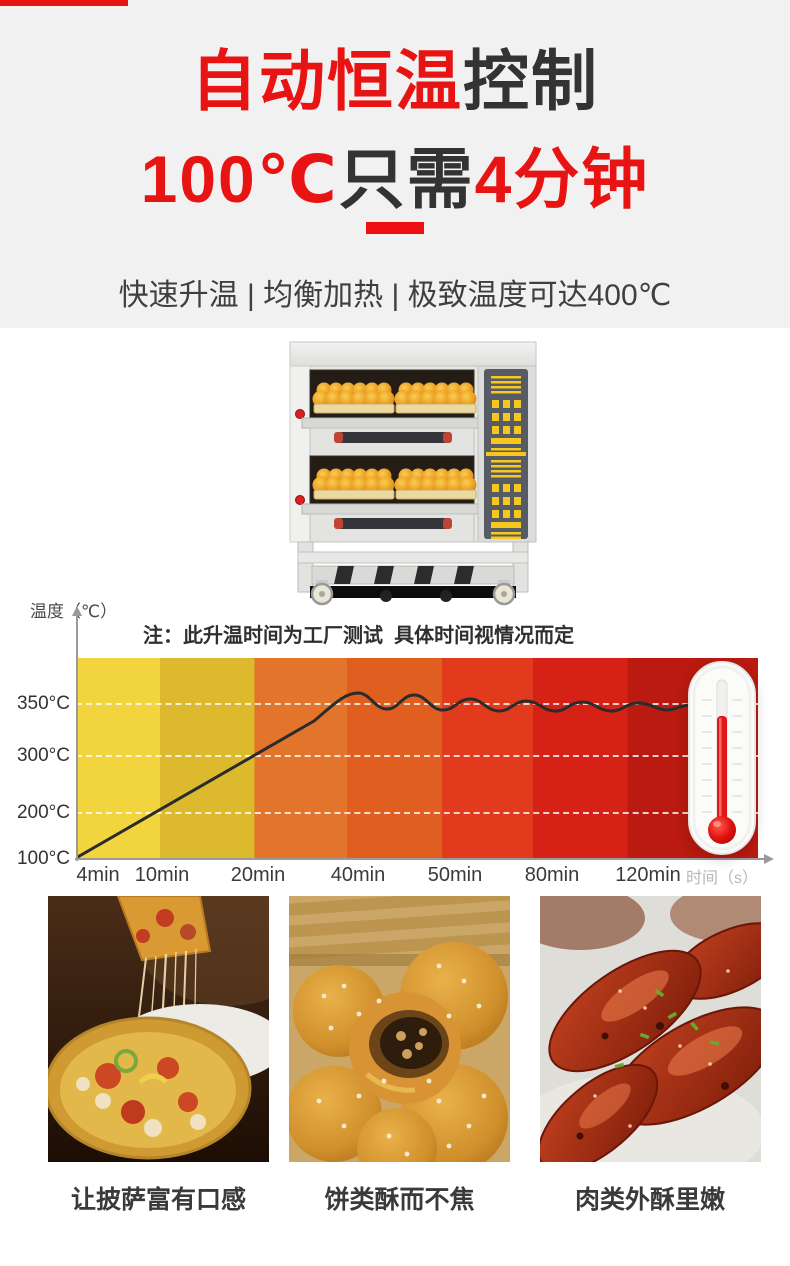 This screenshot has width=790, height=1266. Describe the element at coordinates (77, 611) in the screenshot. I see `y-axis-arrow` at that location.